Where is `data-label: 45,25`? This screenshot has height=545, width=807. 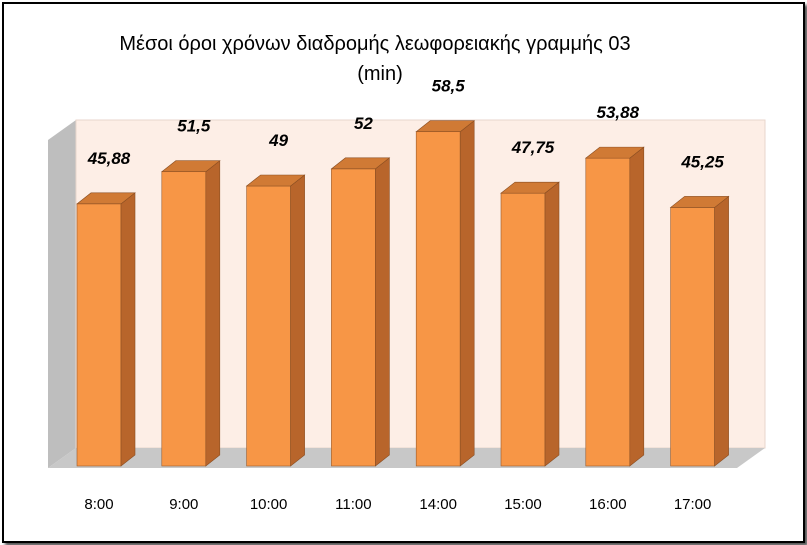
data-label: 45,25 is located at coordinates (702, 161).